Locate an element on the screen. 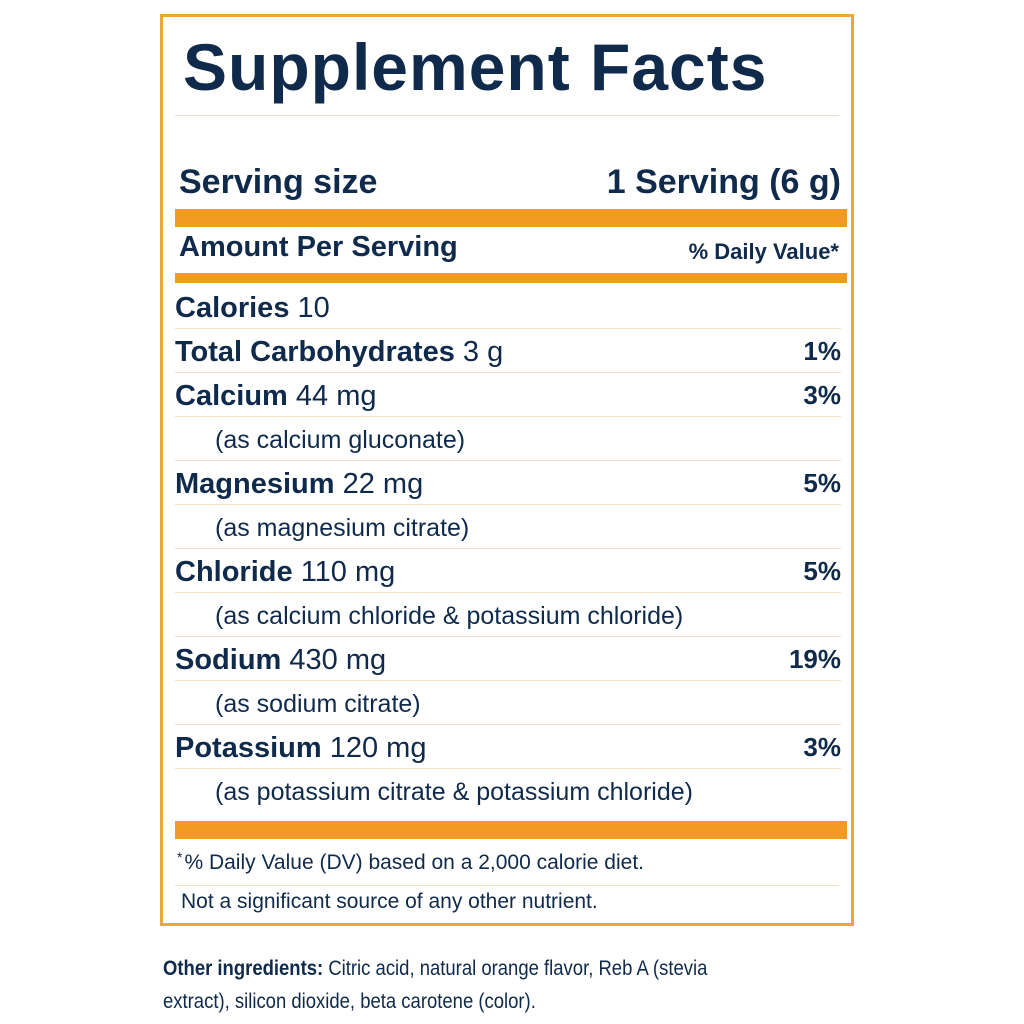 The image size is (1024, 1024). nutrient-amount: 22 mg is located at coordinates (383, 484).